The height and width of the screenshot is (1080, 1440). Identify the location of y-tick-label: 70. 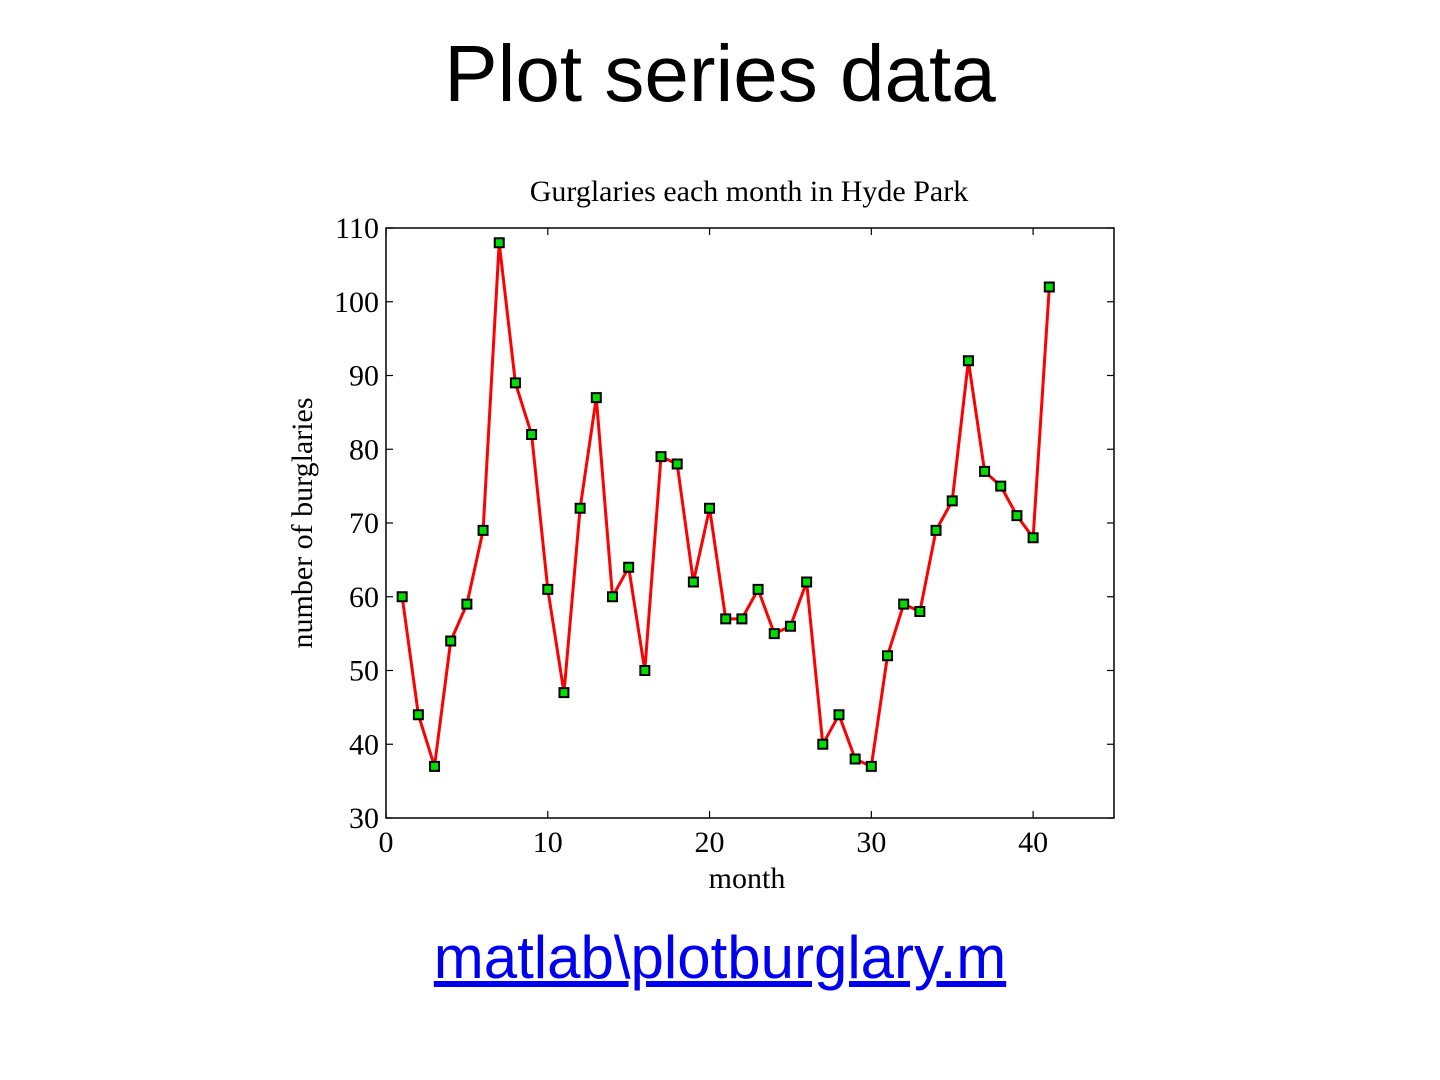
(364, 523).